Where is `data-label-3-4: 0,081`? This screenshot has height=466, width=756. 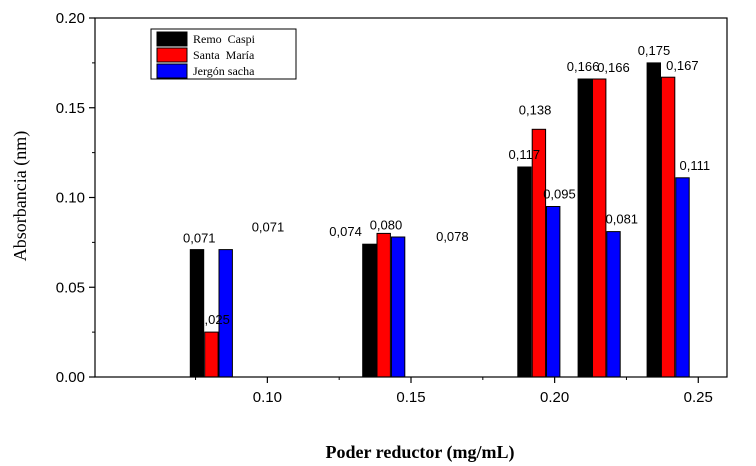 data-label-3-4: 0,081 is located at coordinates (622, 219).